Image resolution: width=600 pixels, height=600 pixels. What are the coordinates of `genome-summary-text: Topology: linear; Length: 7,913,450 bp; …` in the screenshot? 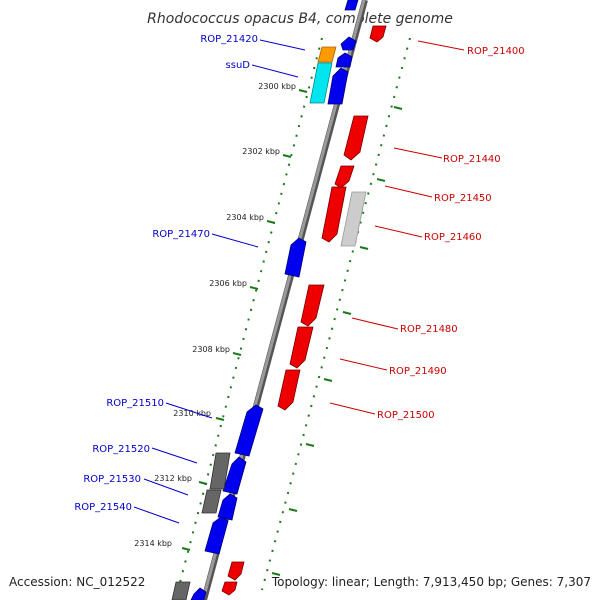 It's located at (431, 582).